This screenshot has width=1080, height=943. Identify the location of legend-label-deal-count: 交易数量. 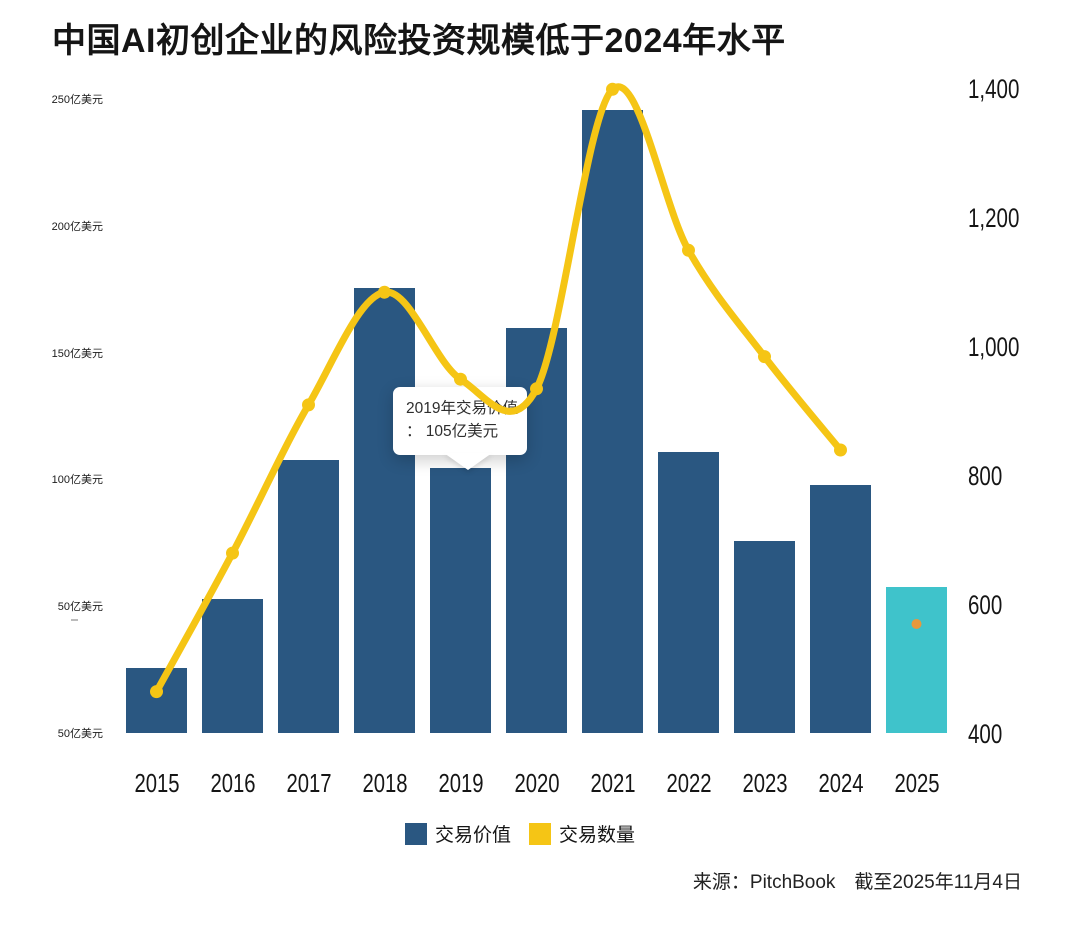
(597, 835).